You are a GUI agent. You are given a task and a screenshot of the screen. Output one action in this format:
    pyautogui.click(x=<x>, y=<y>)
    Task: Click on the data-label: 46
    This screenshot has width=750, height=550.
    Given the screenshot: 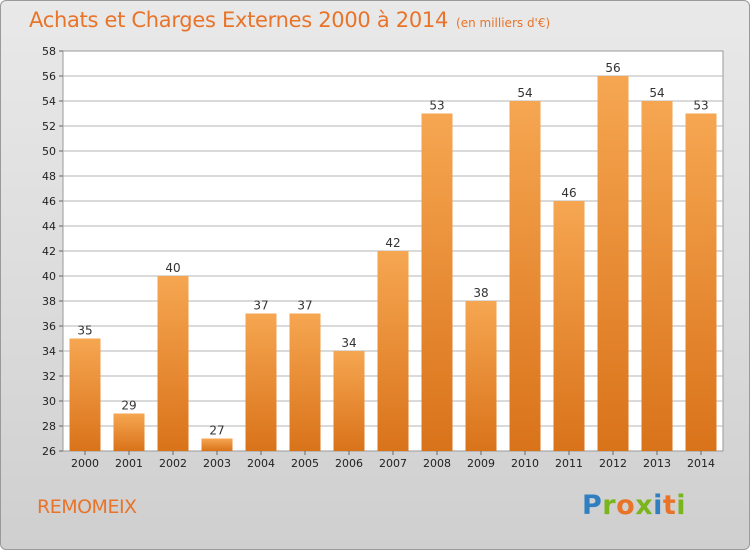 What is the action you would take?
    pyautogui.click(x=568, y=193)
    